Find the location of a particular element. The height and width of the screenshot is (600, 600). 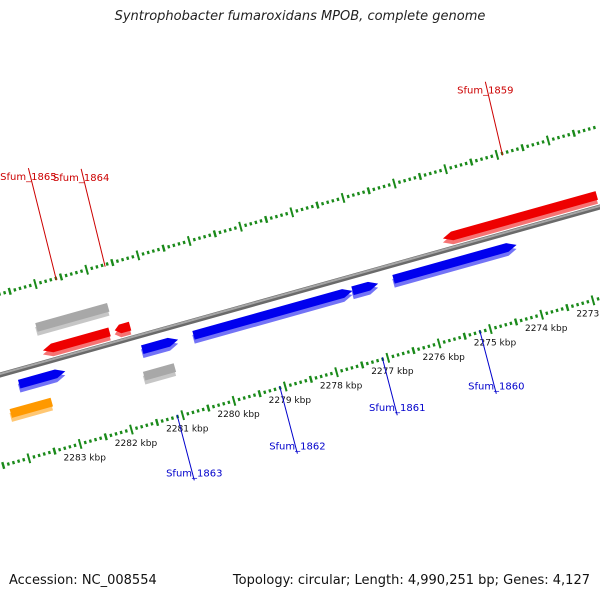

feature-label-text: Sfum_1864 is located at coordinates (81, 178).